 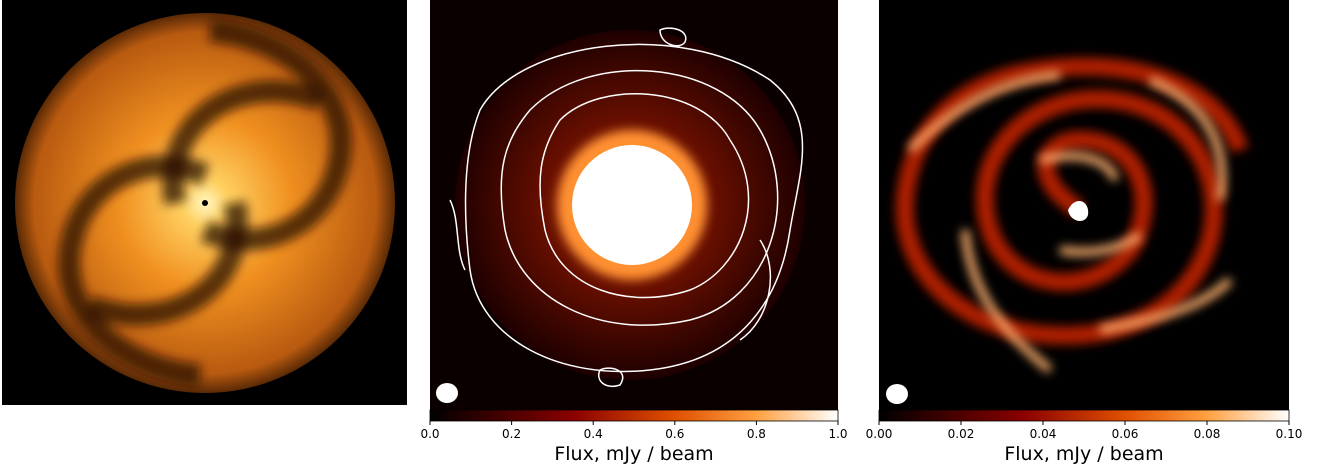 What do you see at coordinates (511, 434) in the screenshot?
I see `tick-label: 0.2` at bounding box center [511, 434].